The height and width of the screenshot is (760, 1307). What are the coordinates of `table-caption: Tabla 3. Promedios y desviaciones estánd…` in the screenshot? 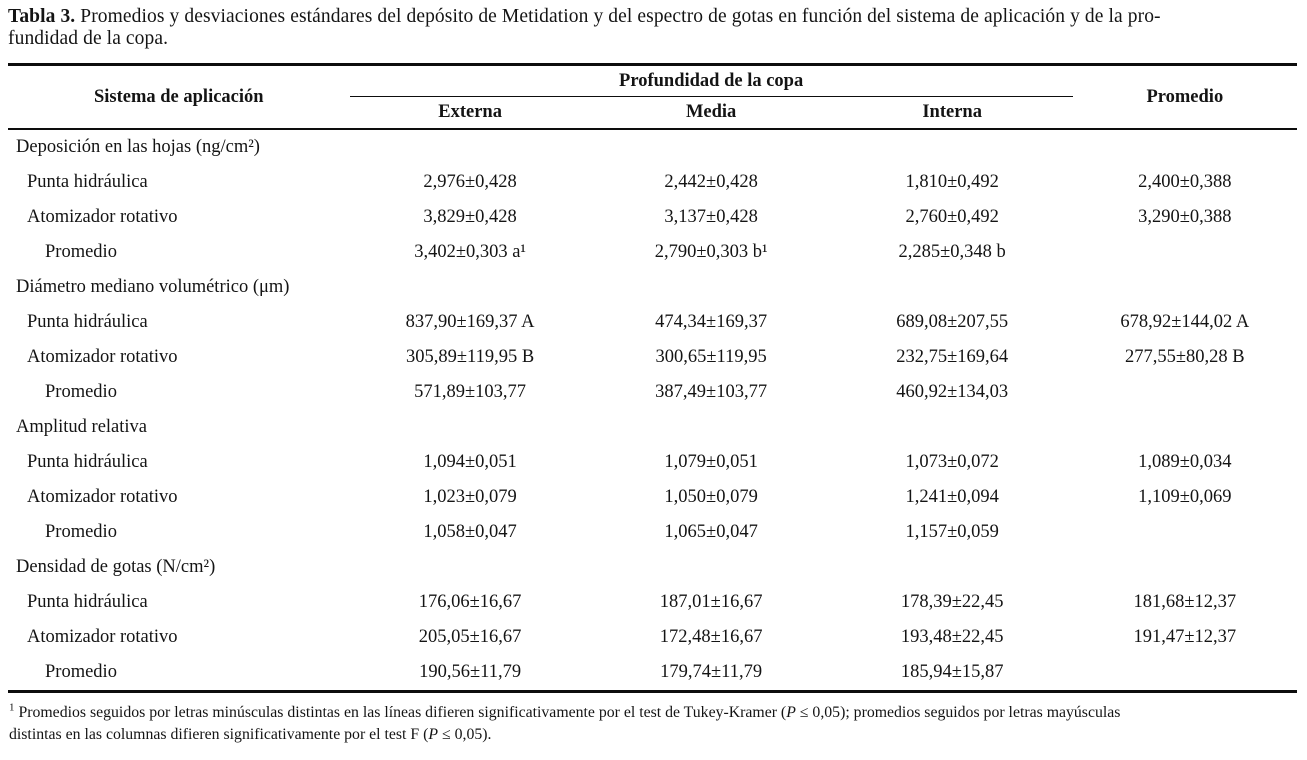 It's located at (652, 28).